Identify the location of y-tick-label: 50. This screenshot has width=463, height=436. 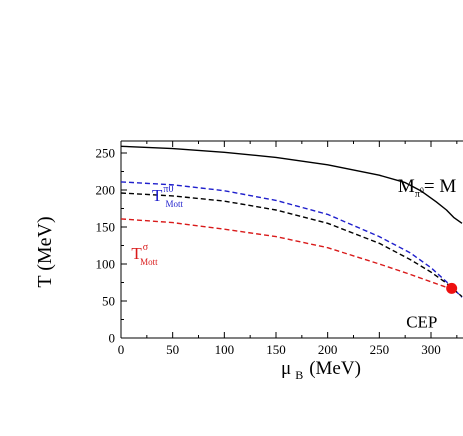
(108, 301).